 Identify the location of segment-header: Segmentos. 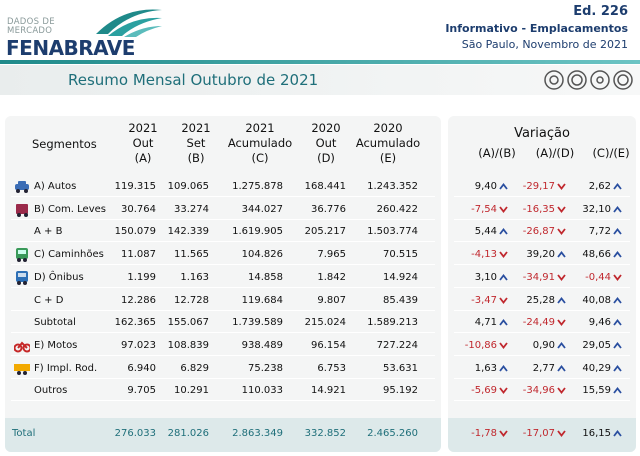
(64, 144).